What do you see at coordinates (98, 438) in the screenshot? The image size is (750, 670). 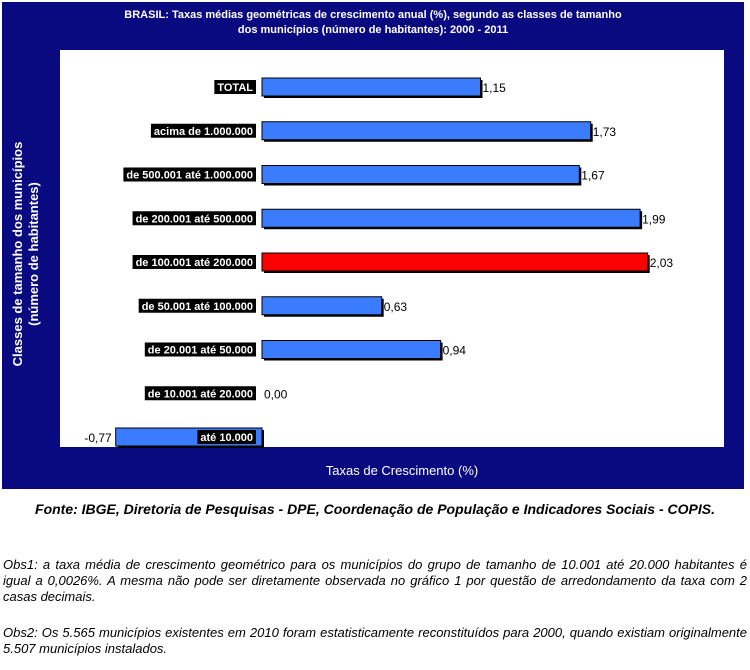 I see `data-label: -0,77` at bounding box center [98, 438].